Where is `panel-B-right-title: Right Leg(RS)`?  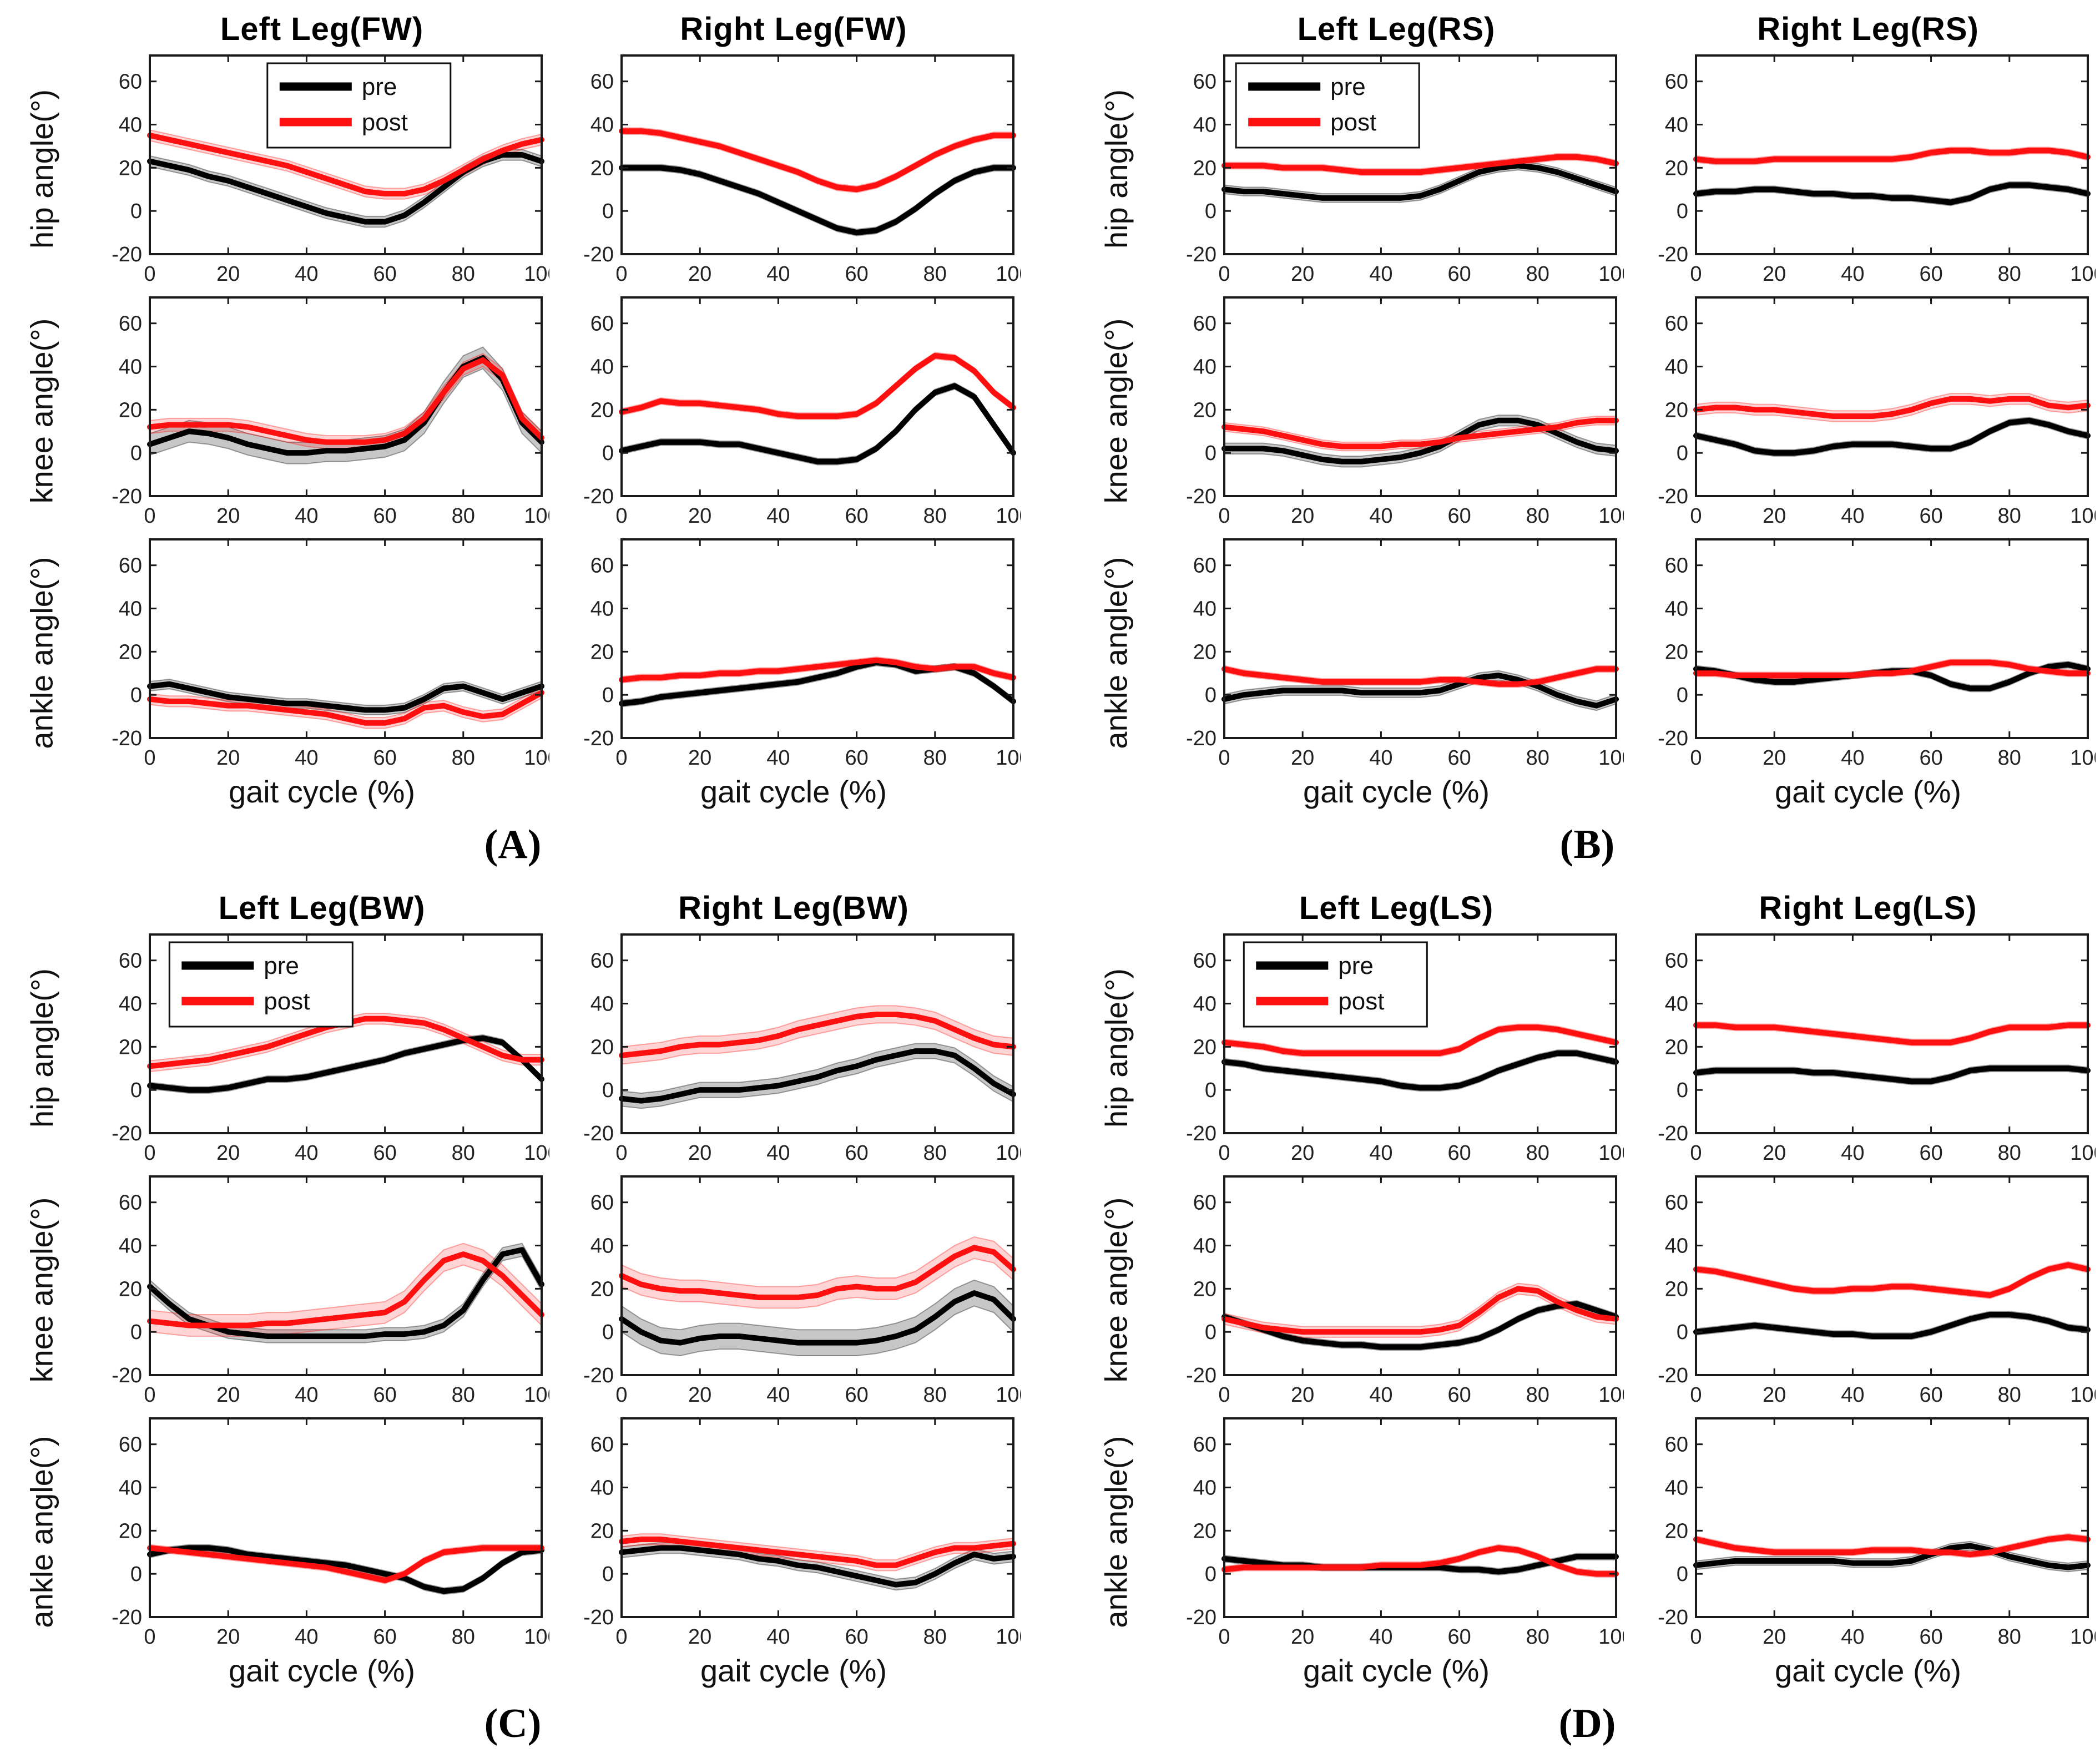 panel-B-right-title: Right Leg(RS) is located at coordinates (1868, 29).